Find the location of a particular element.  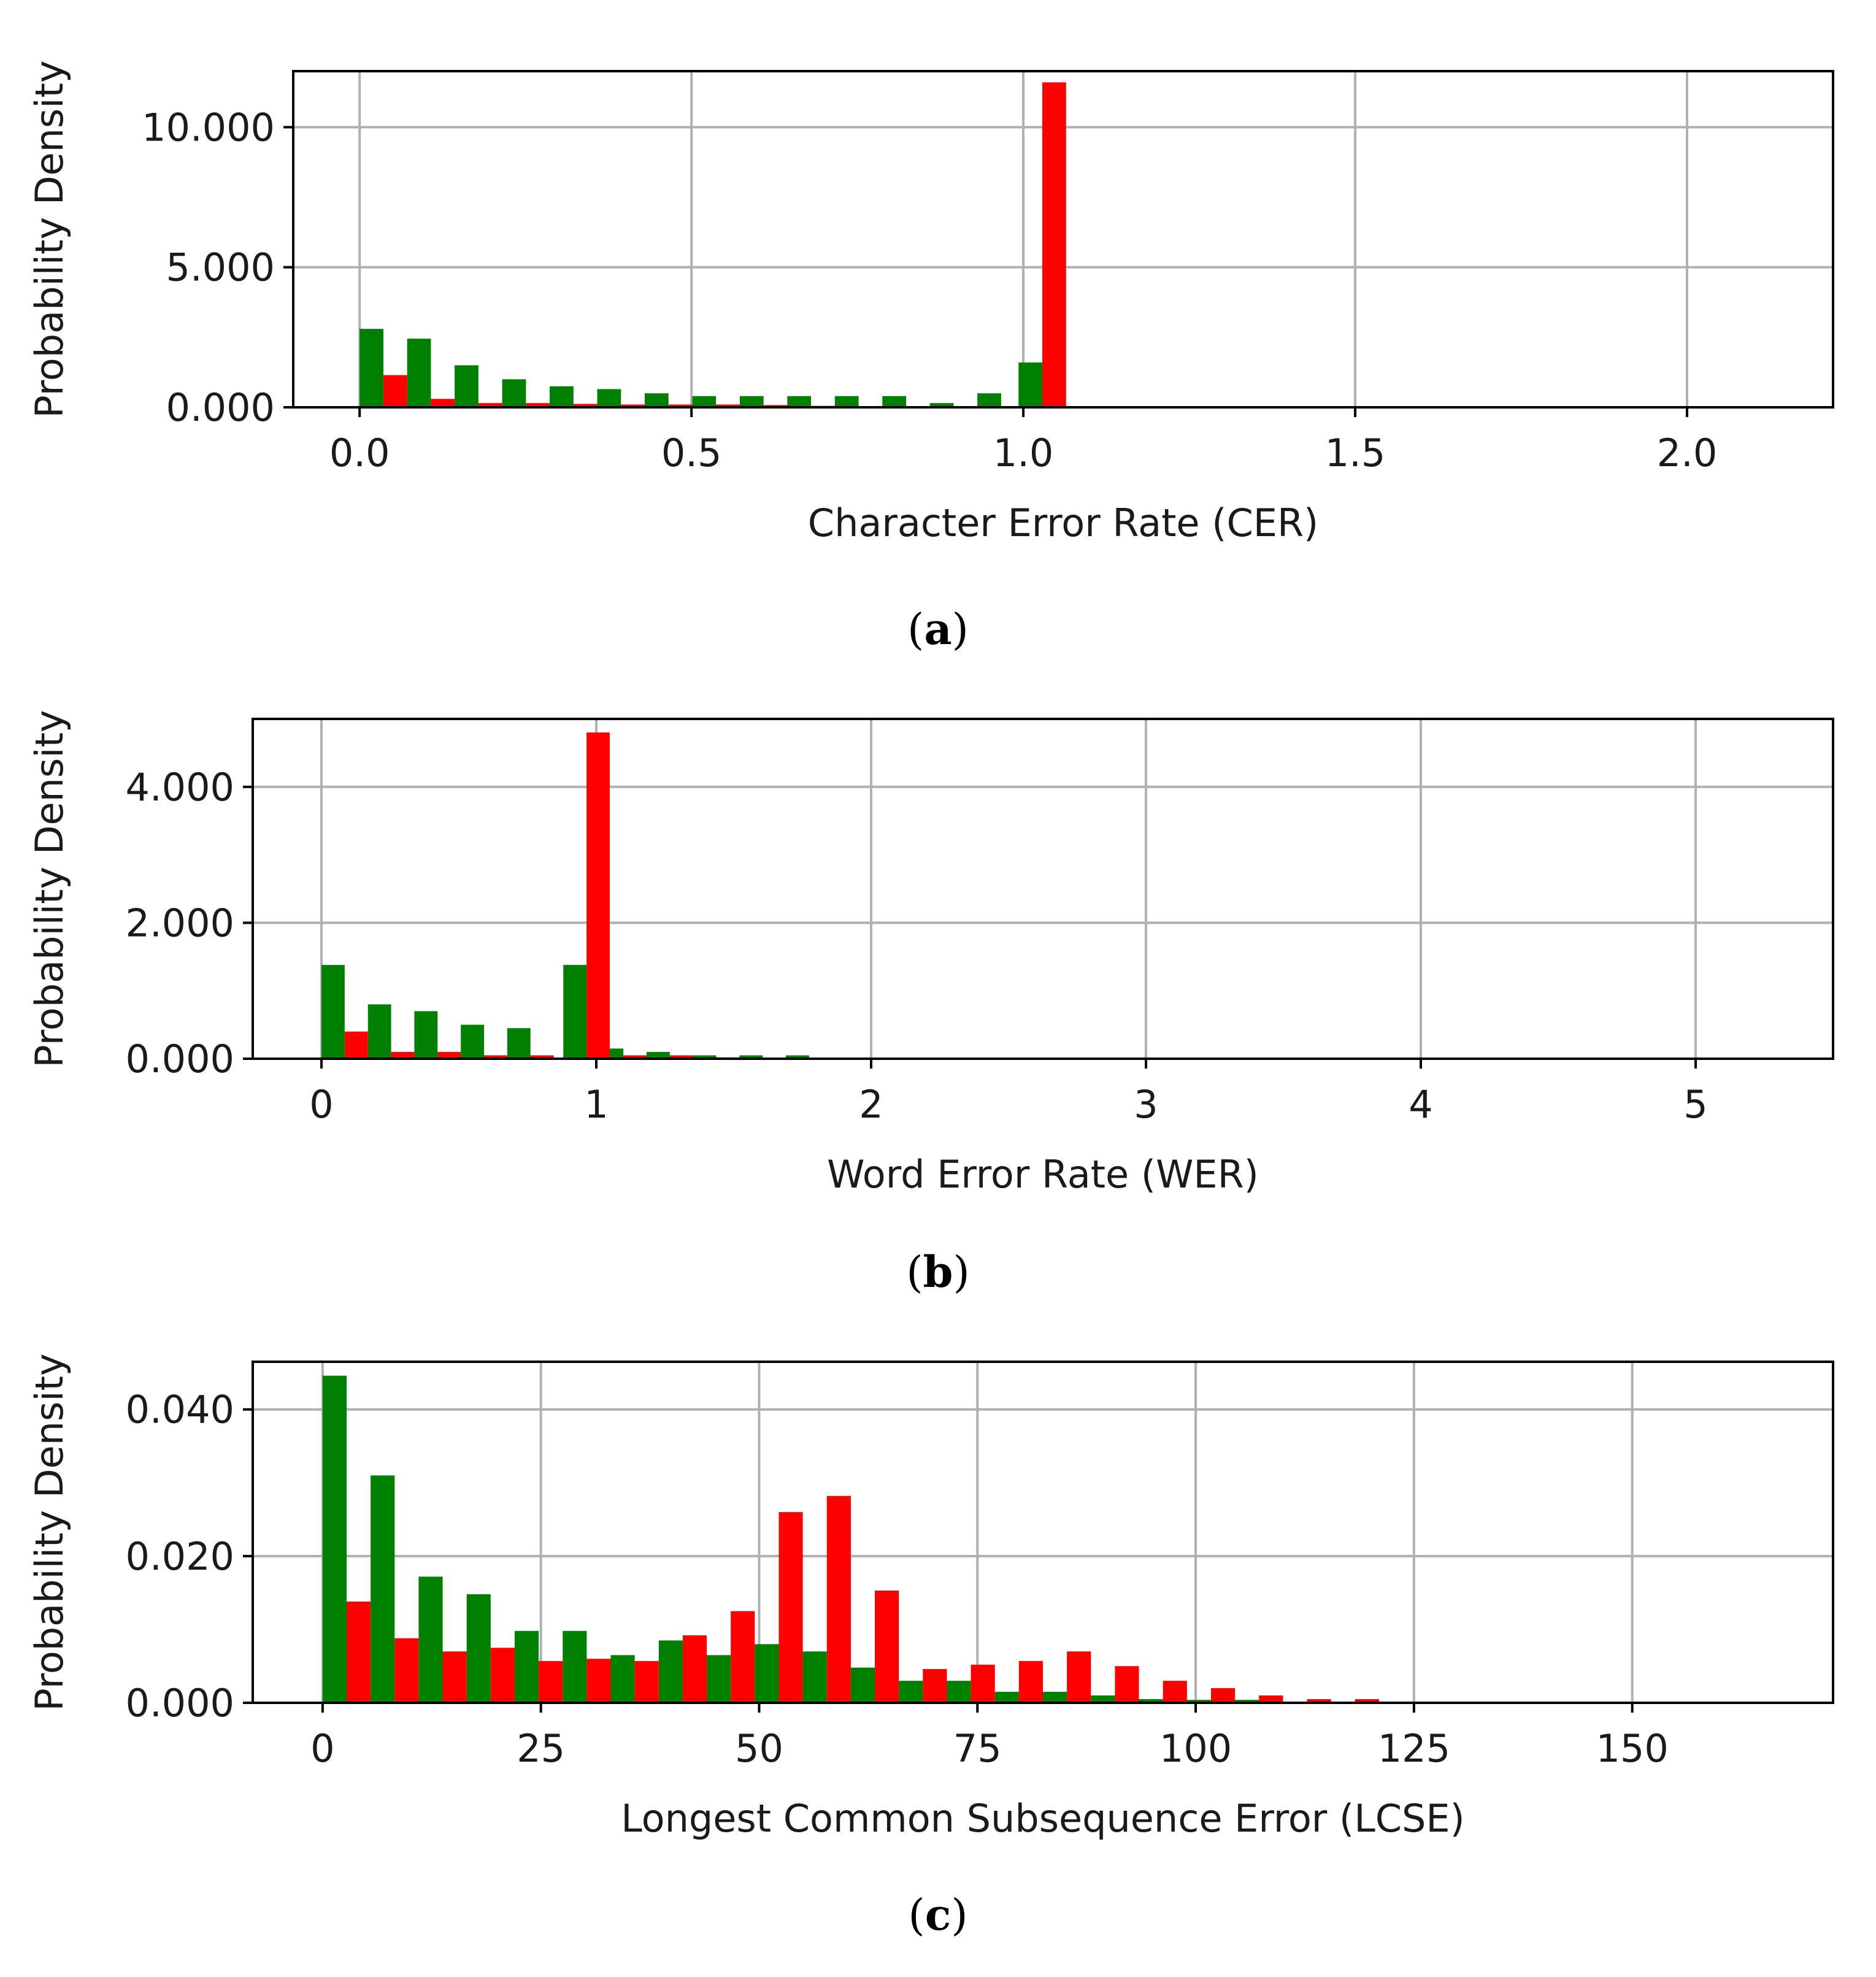

x-tick-label: 3 is located at coordinates (1146, 1104).